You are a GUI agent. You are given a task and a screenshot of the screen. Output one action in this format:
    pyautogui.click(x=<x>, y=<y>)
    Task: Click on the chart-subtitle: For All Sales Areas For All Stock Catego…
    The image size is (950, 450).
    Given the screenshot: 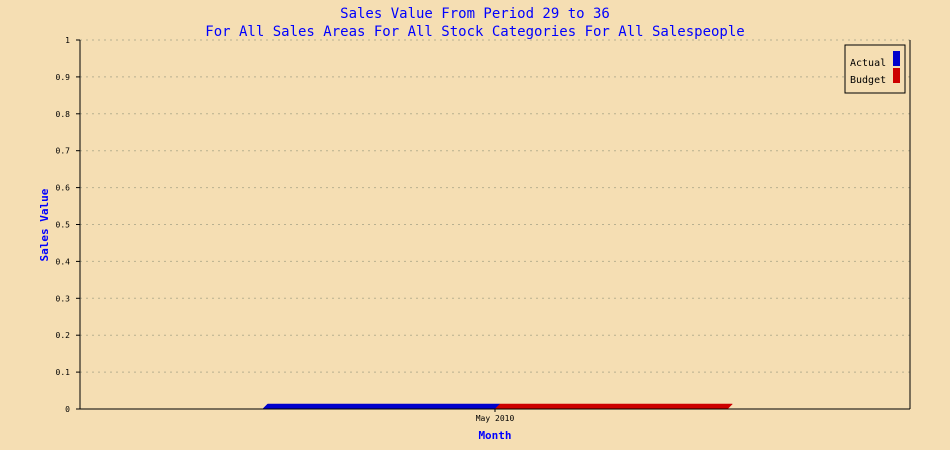 What is the action you would take?
    pyautogui.click(x=474, y=32)
    